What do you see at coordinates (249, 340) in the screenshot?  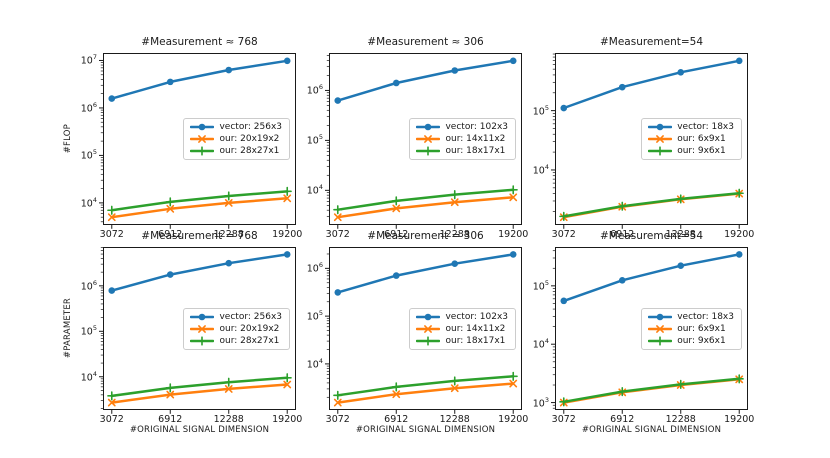 I see `legend-label: our: 28x27x1` at bounding box center [249, 340].